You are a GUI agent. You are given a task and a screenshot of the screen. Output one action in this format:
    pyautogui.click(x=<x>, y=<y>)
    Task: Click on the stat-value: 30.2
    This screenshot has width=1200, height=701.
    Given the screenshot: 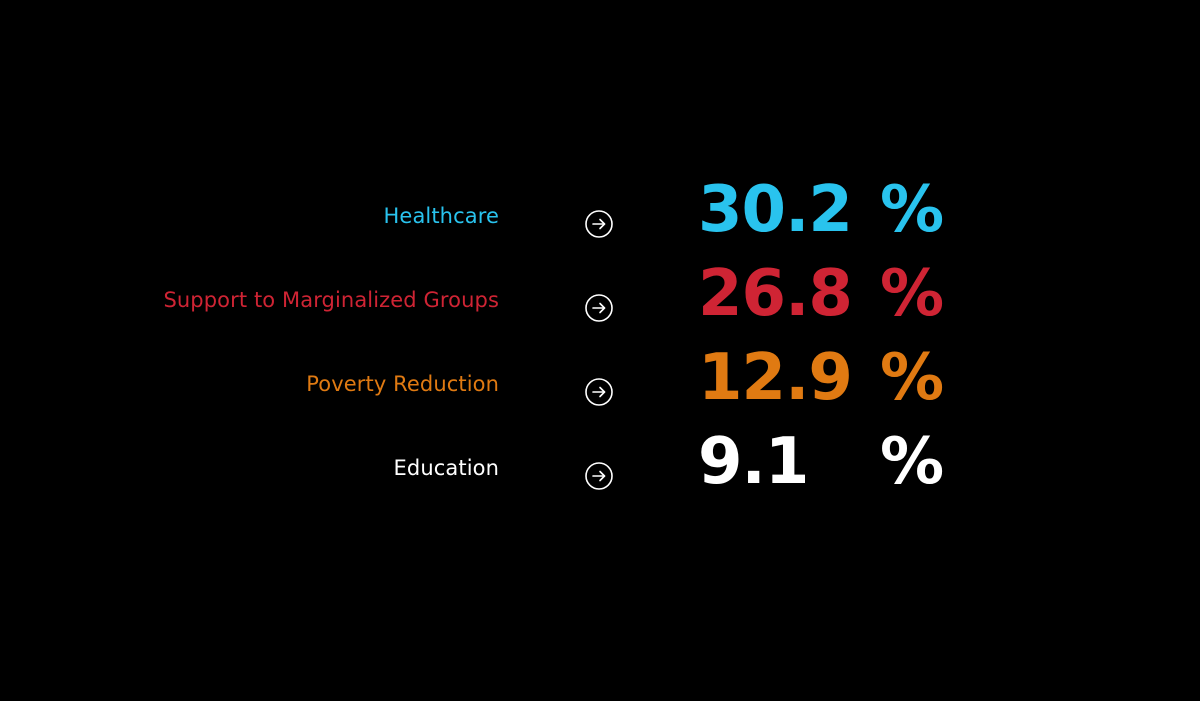 What is the action you would take?
    pyautogui.click(x=775, y=210)
    